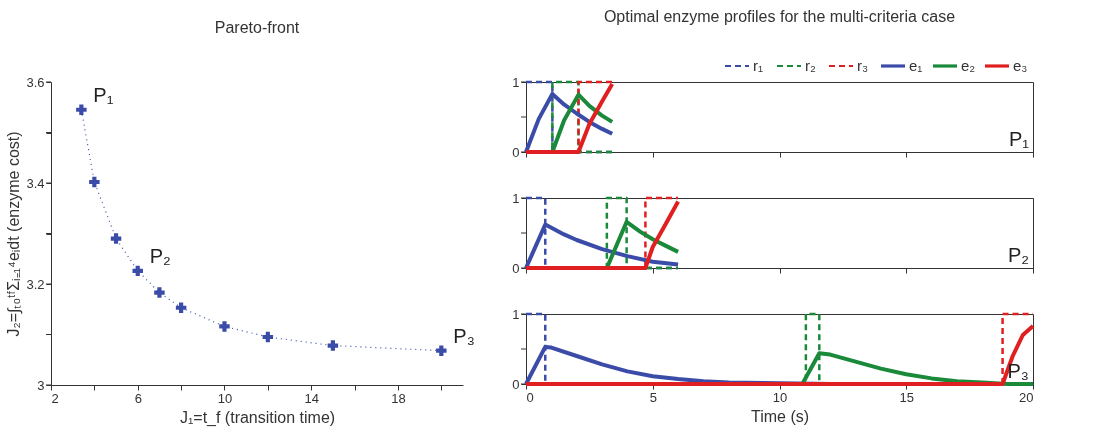 Image resolution: width=1112 pixels, height=434 pixels. Describe the element at coordinates (35, 284) in the screenshot. I see `y-tick-label: 3.2` at that location.